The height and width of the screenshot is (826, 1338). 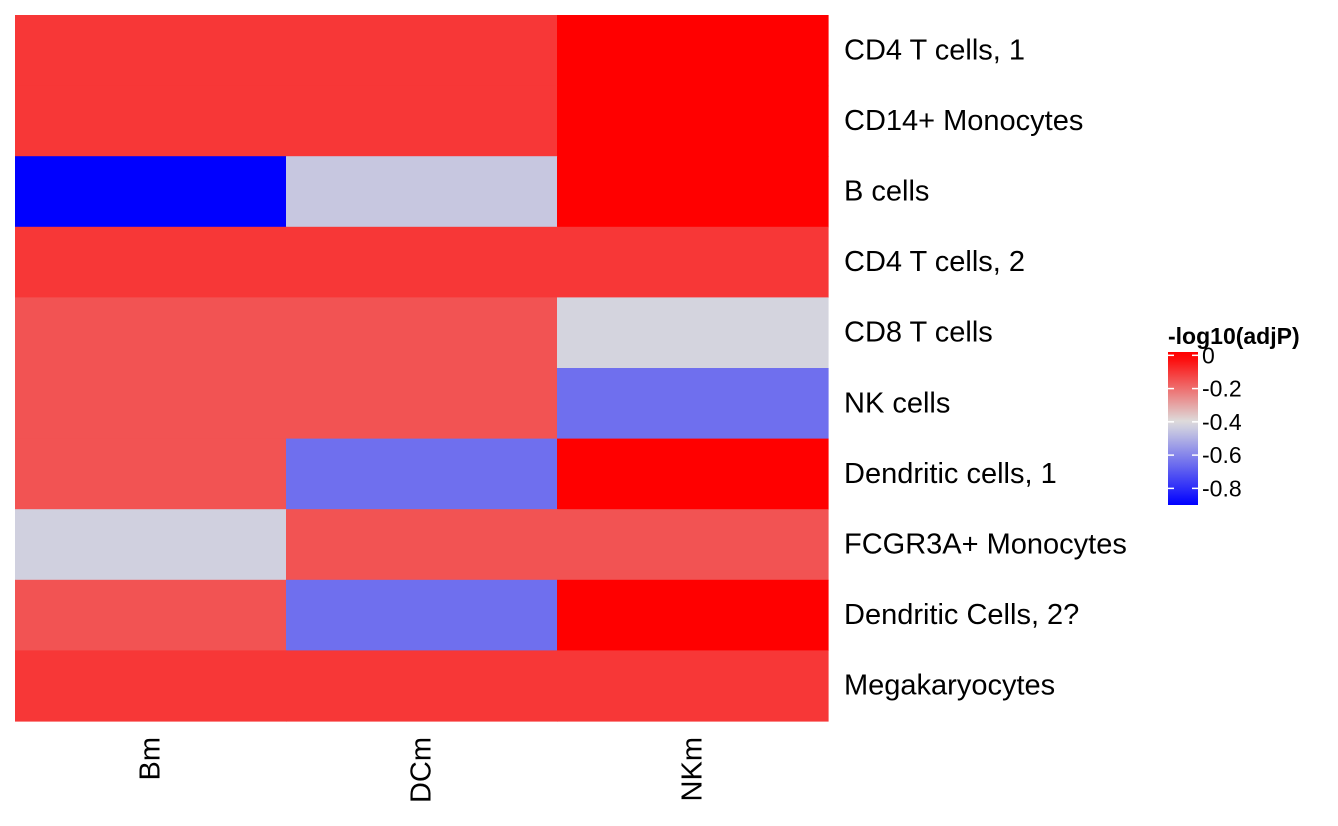 I want to click on row-label: Dendritic Cells, 2?, so click(x=961, y=615).